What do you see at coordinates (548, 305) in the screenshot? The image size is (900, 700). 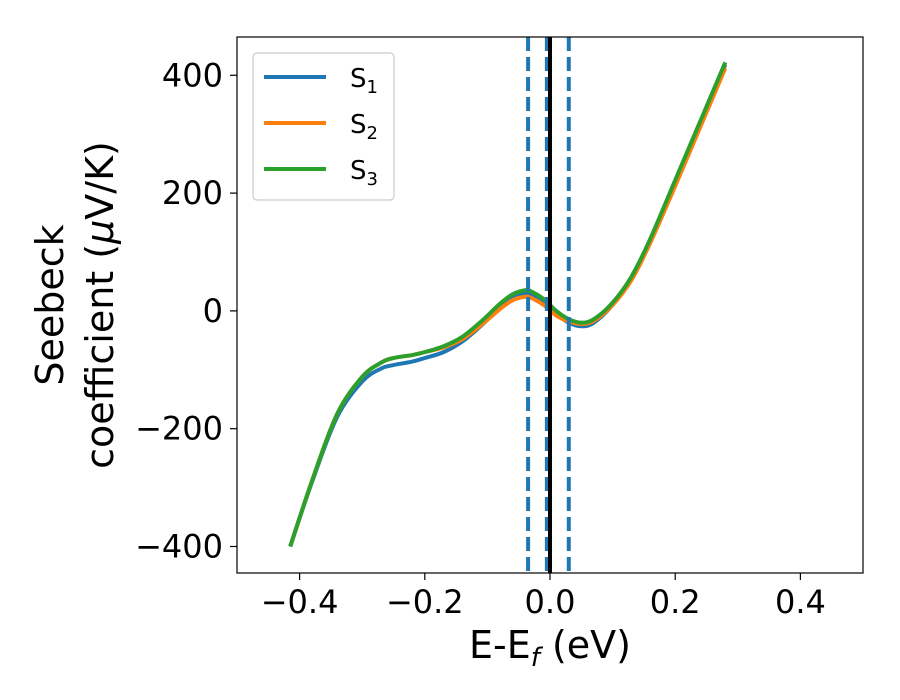 I see `vertical-lines` at bounding box center [548, 305].